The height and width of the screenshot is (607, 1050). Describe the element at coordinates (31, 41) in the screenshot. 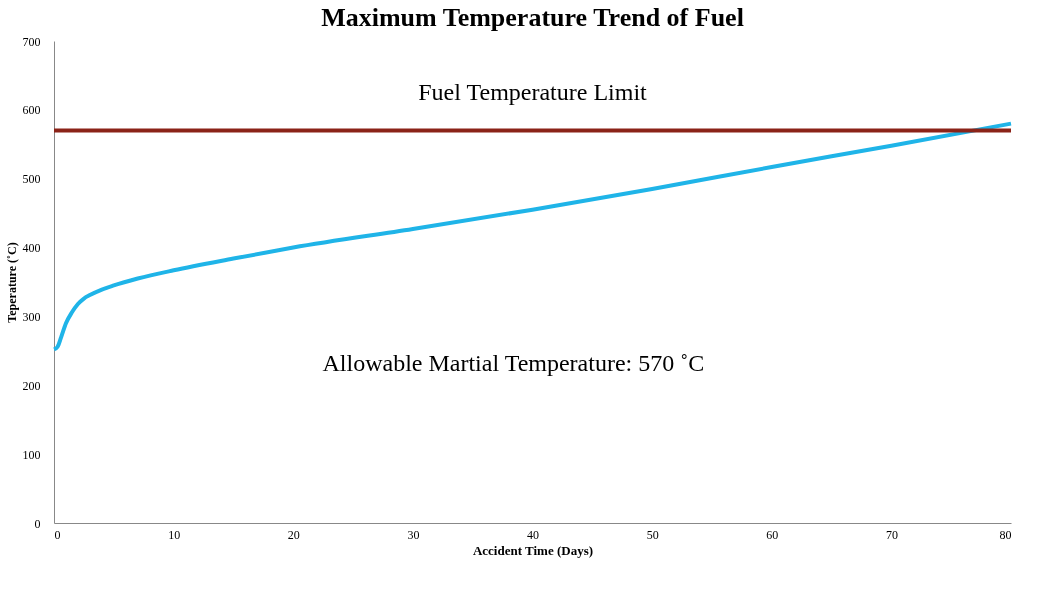

I see `y-tick-label: 700` at that location.